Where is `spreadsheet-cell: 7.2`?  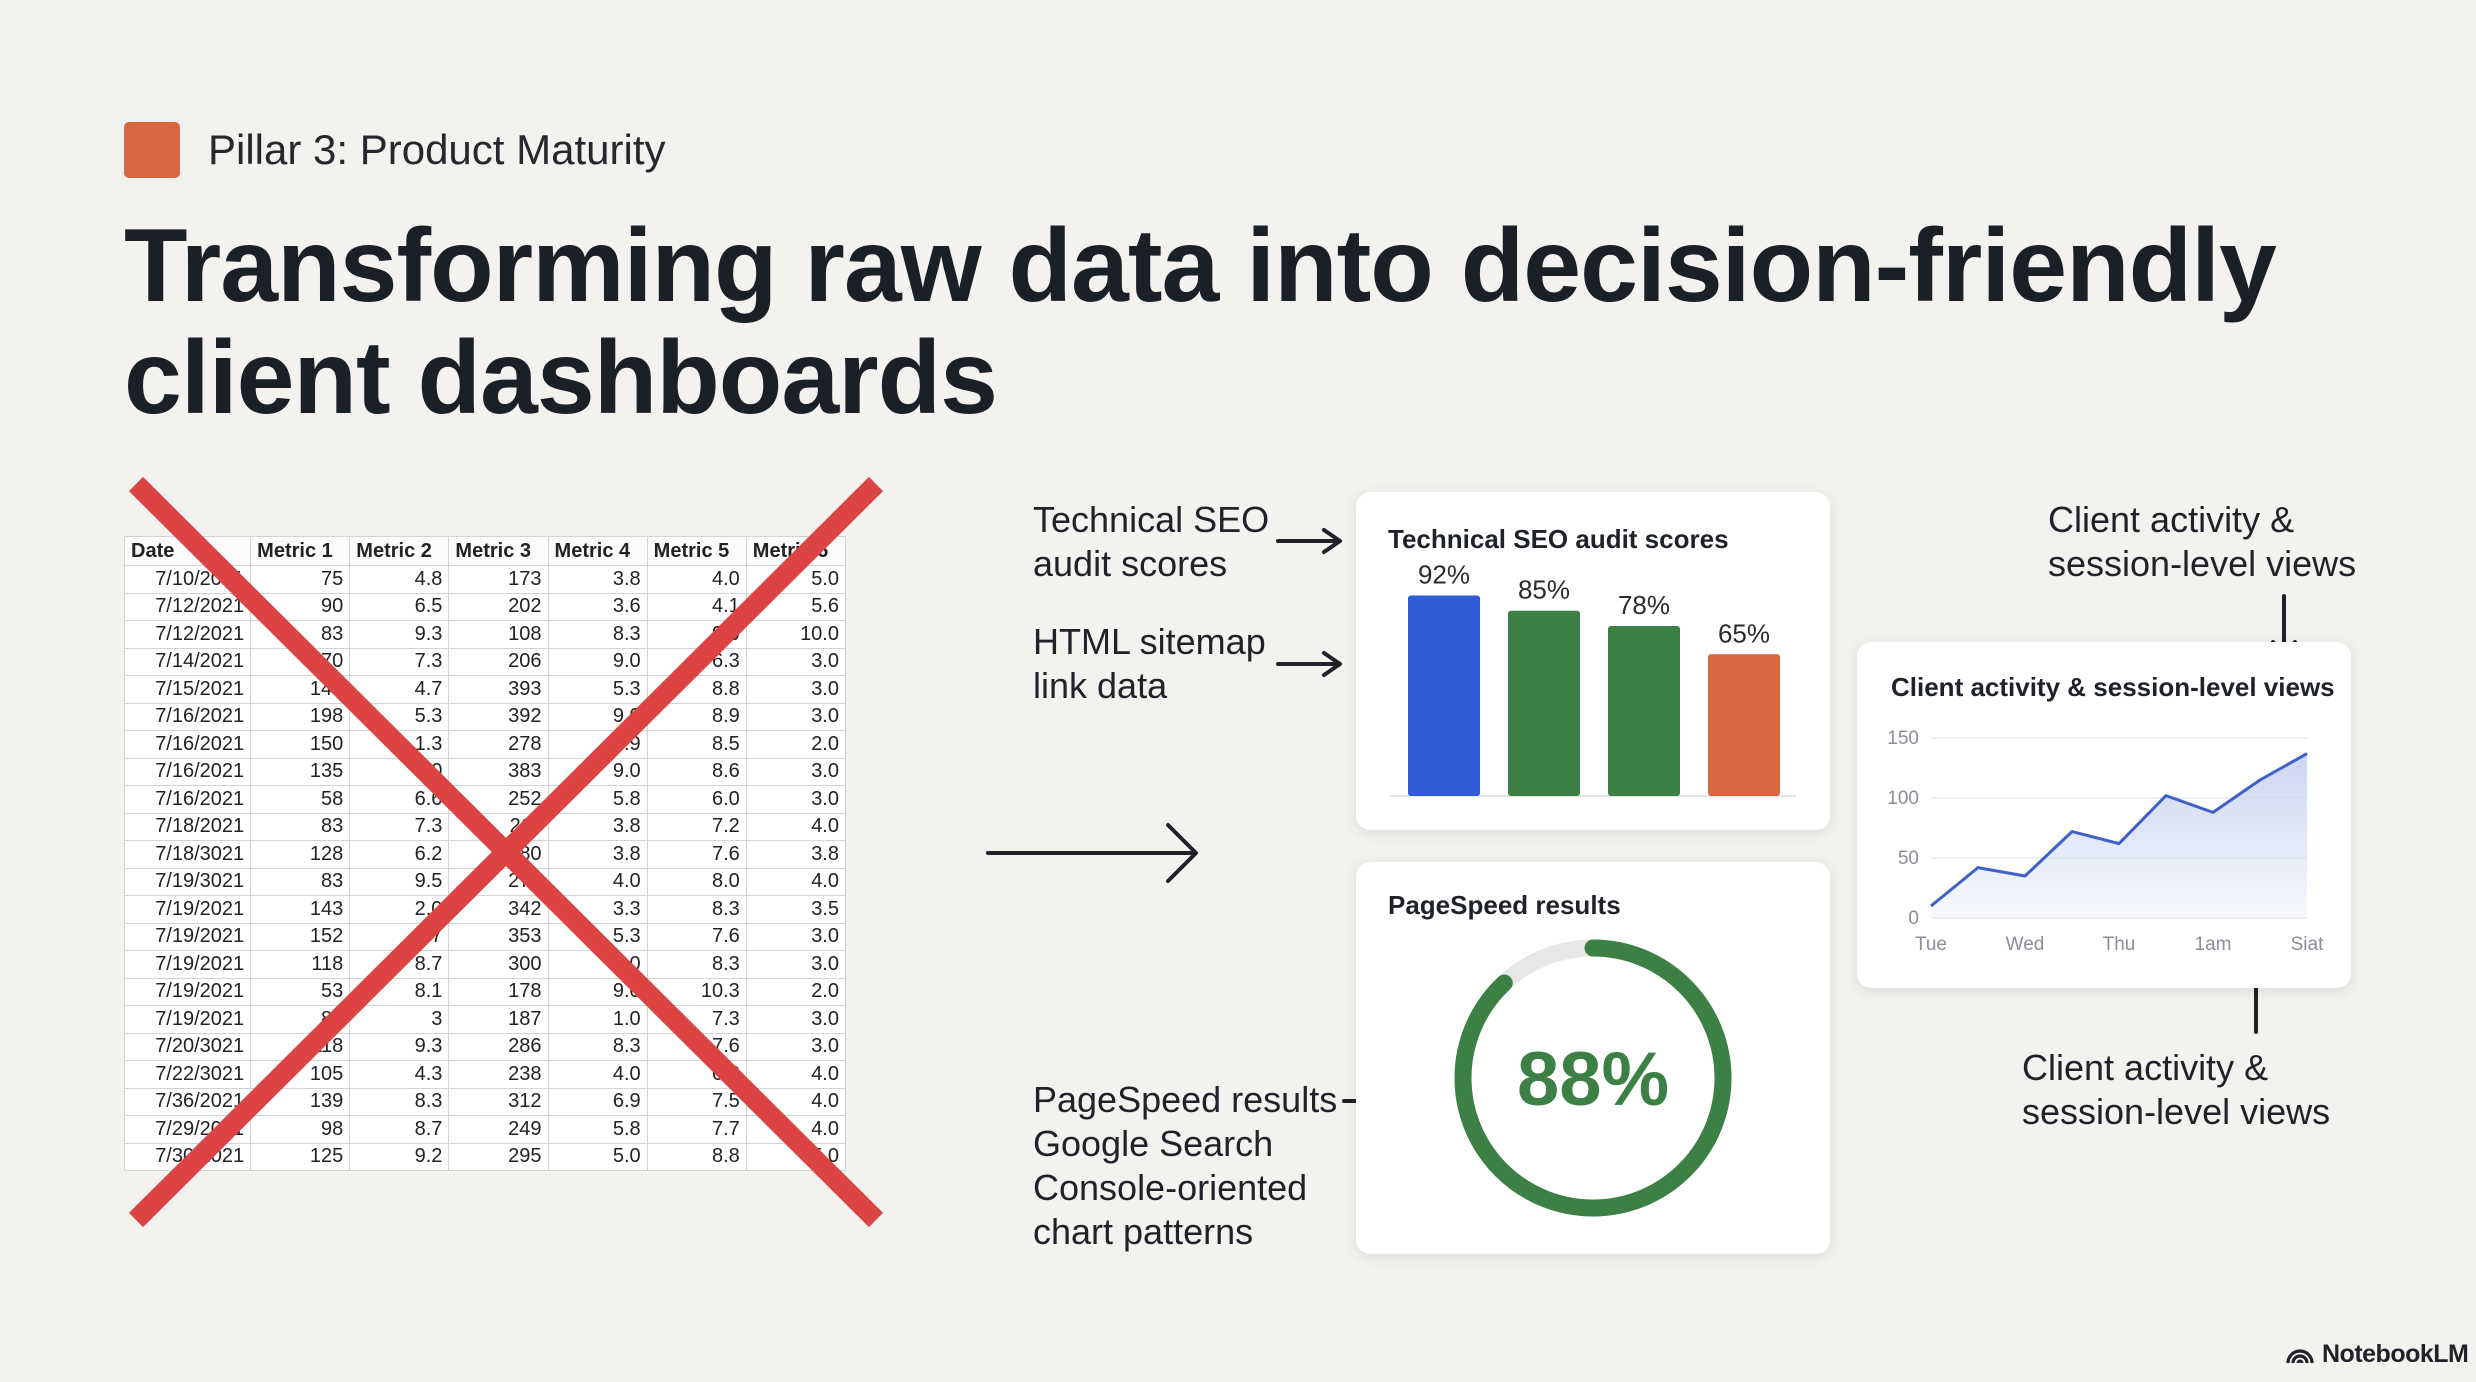 spreadsheet-cell: 7.2 is located at coordinates (696, 826).